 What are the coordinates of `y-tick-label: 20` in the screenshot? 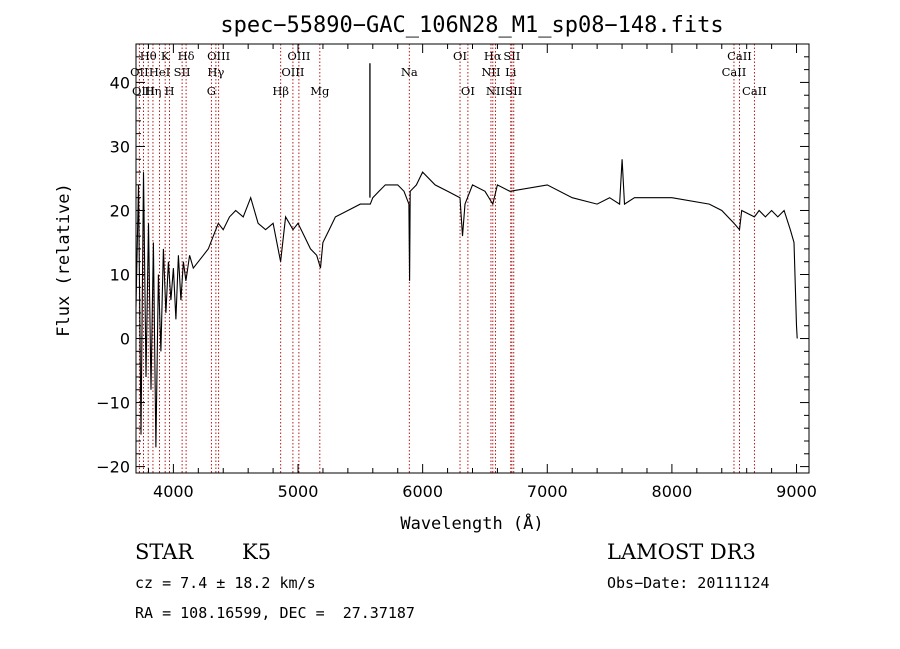 It's located at (120, 210).